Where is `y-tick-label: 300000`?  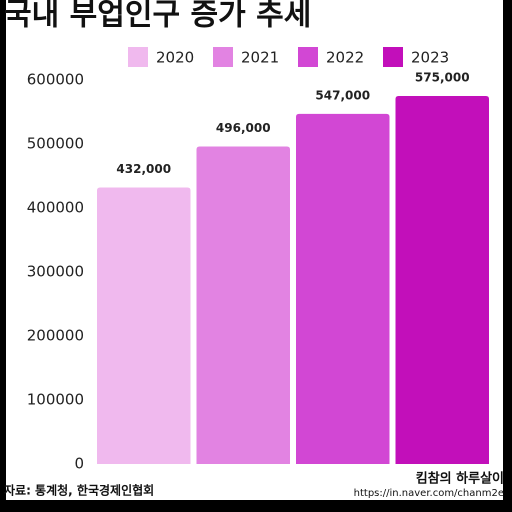
y-tick-label: 300000 is located at coordinates (55, 272).